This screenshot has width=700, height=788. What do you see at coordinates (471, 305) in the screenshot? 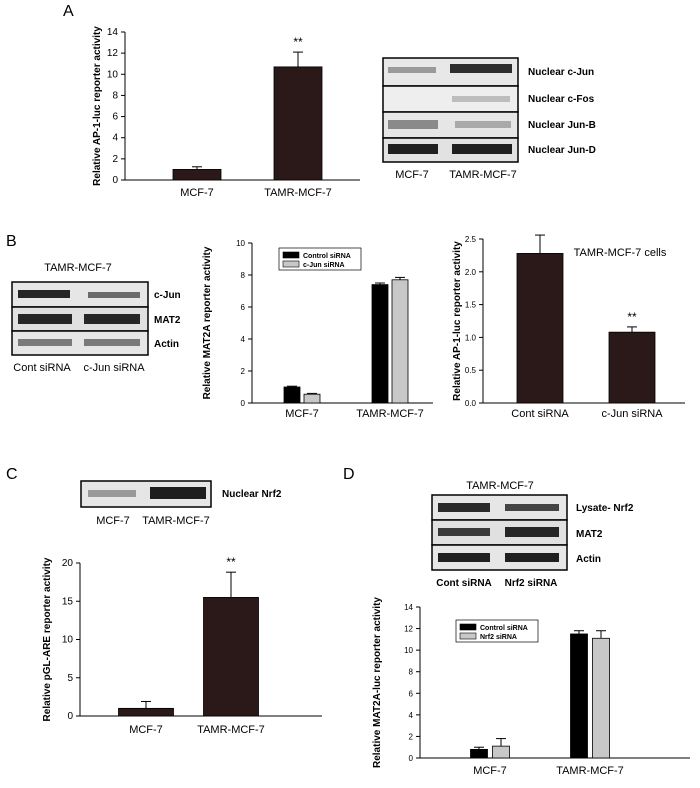
I see `y-tick-label: 1.5` at bounding box center [471, 305].